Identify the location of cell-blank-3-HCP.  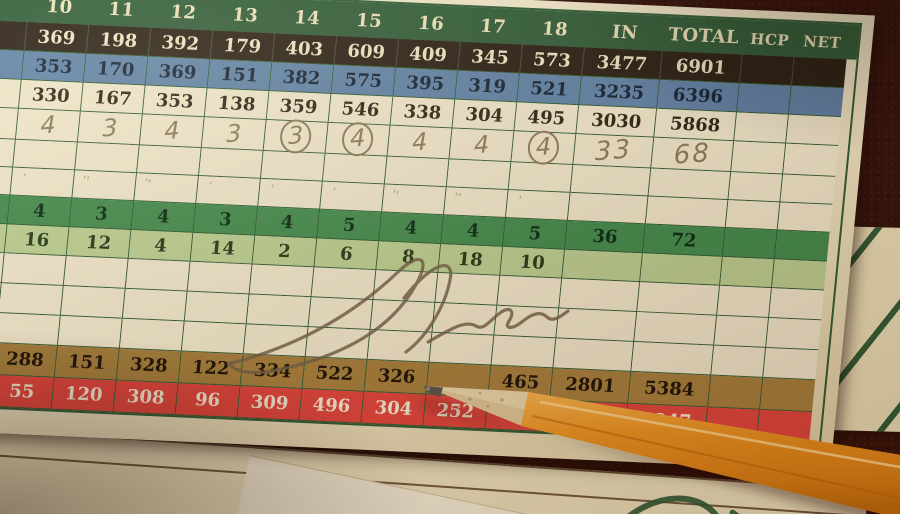
(742, 331).